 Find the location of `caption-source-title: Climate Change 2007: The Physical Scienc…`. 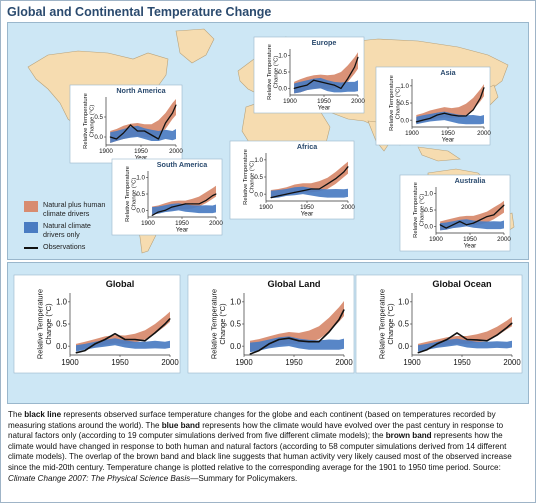

caption-source-title: Climate Change 2007: The Physical Scienc… is located at coordinates (99, 478).